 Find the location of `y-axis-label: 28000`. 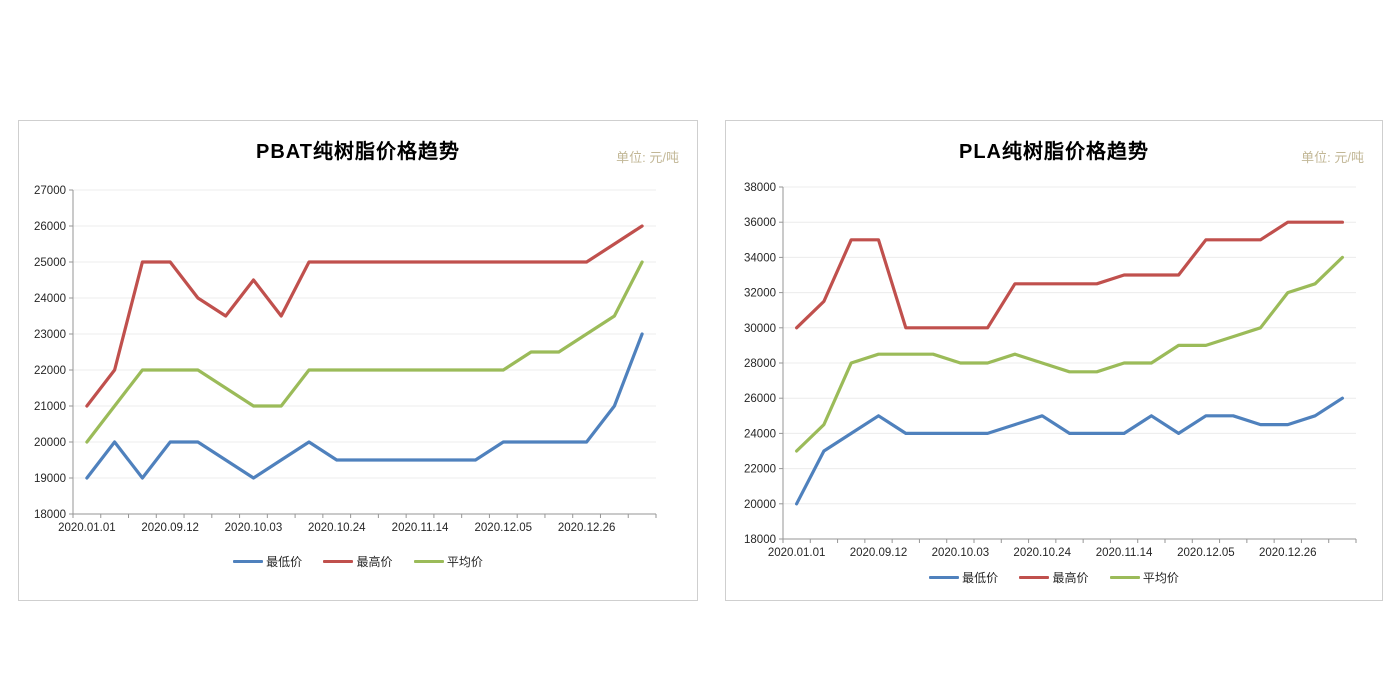

y-axis-label: 28000 is located at coordinates (760, 364).